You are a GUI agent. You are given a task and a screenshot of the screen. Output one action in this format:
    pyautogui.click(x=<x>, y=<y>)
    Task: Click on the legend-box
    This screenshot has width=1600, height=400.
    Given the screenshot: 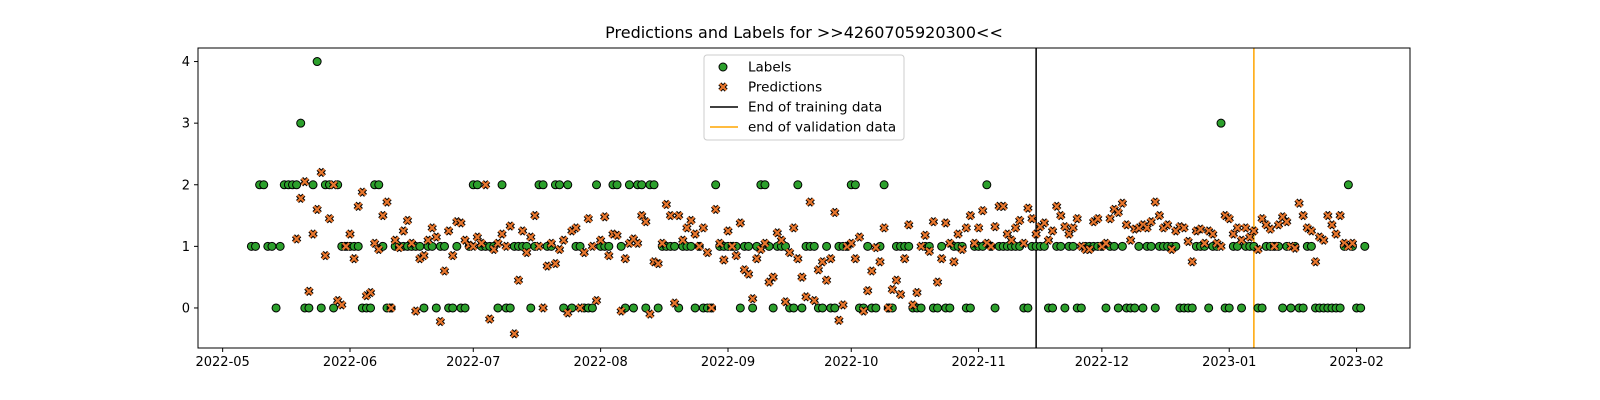 What is the action you would take?
    pyautogui.click(x=804, y=97)
    